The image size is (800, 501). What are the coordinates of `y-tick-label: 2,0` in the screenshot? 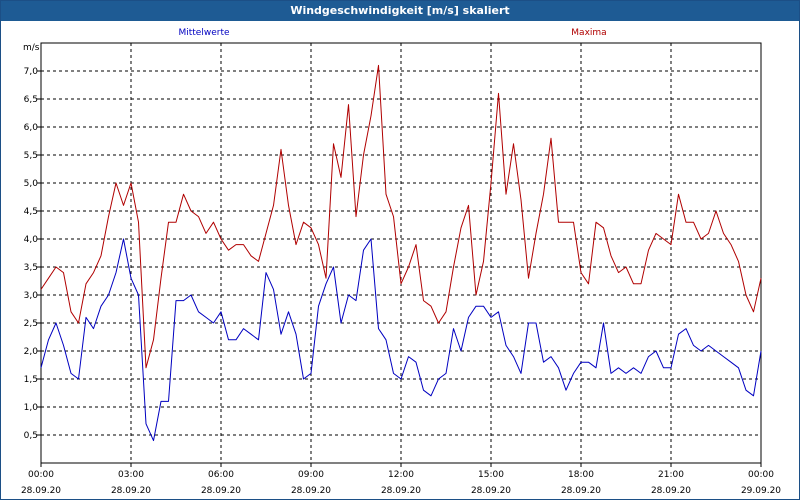 It's located at (31, 352).